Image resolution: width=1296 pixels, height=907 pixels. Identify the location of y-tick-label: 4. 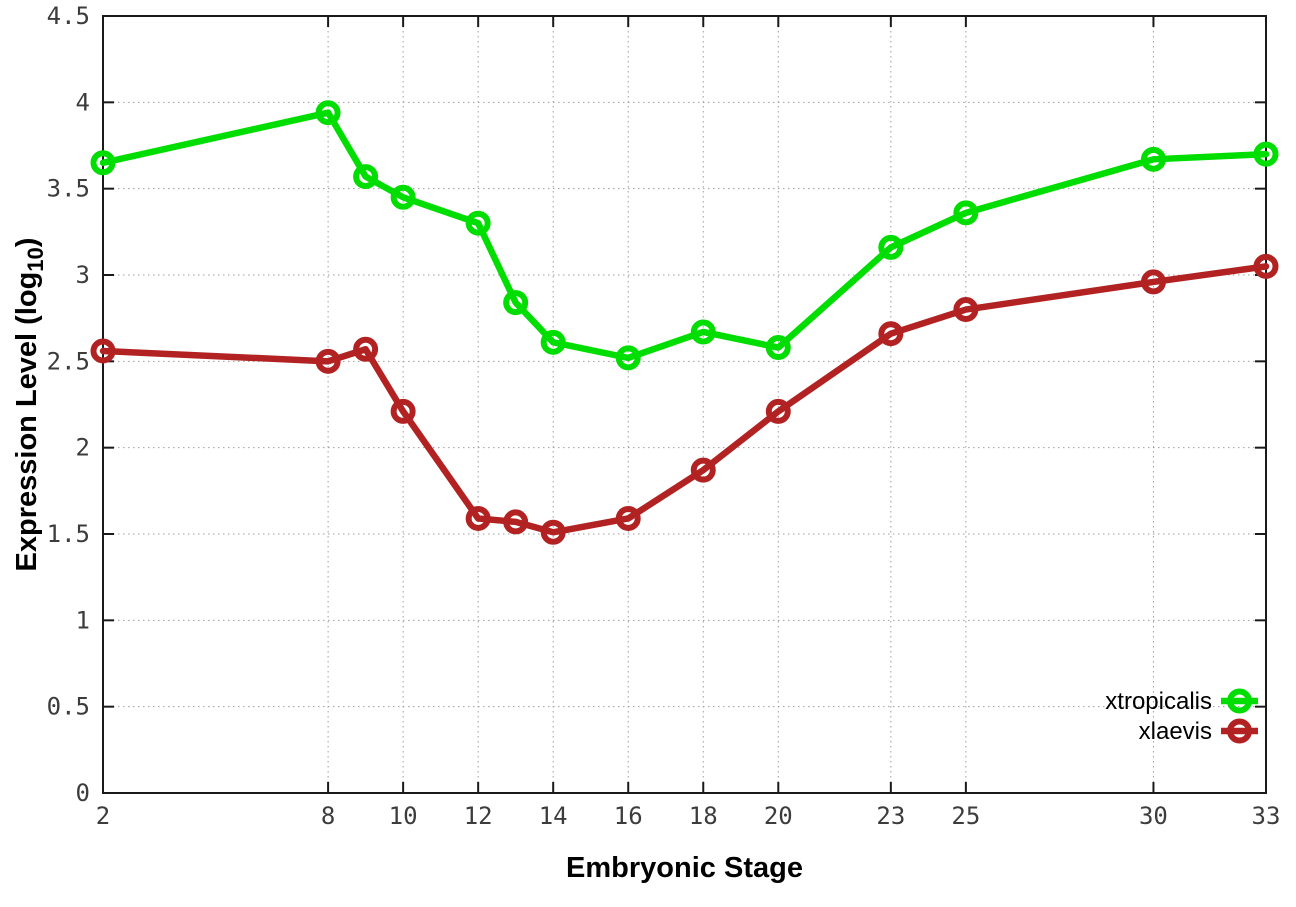
(83, 102).